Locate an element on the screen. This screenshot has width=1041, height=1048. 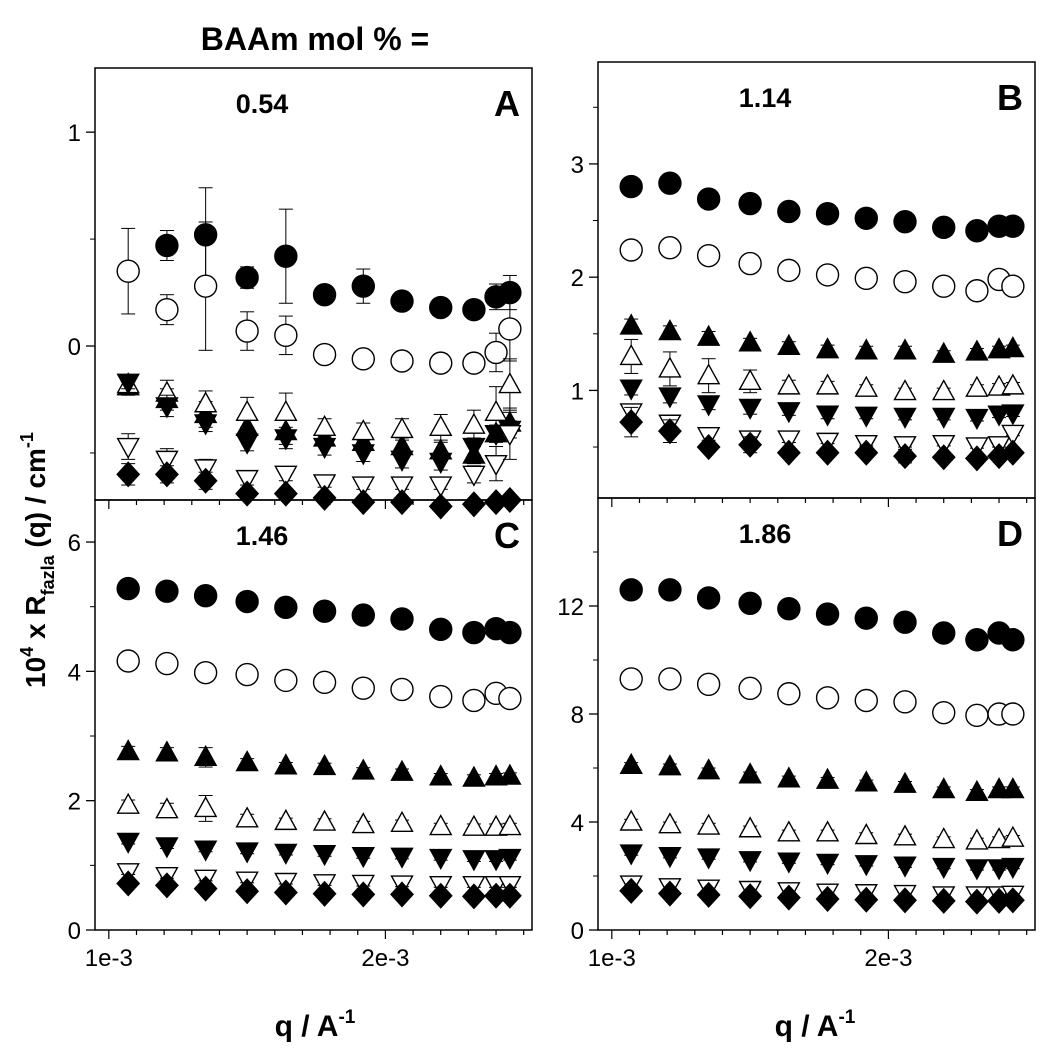
y-tick-label: 3 is located at coordinates (577, 165).